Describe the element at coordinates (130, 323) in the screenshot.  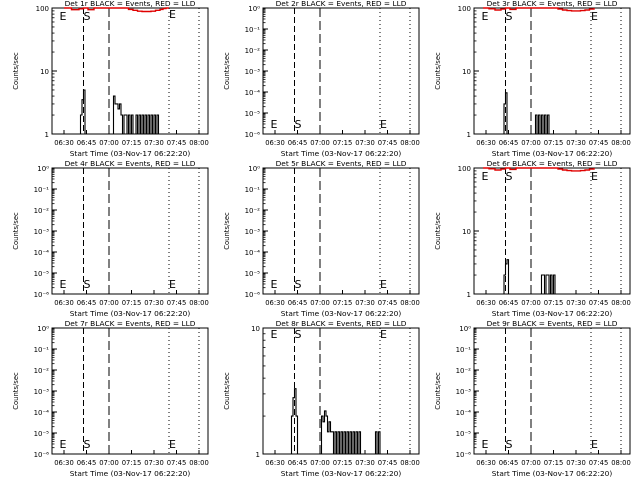
I see `panel-title: Det 7r BLACK = Events, RED = LLD` at that location.